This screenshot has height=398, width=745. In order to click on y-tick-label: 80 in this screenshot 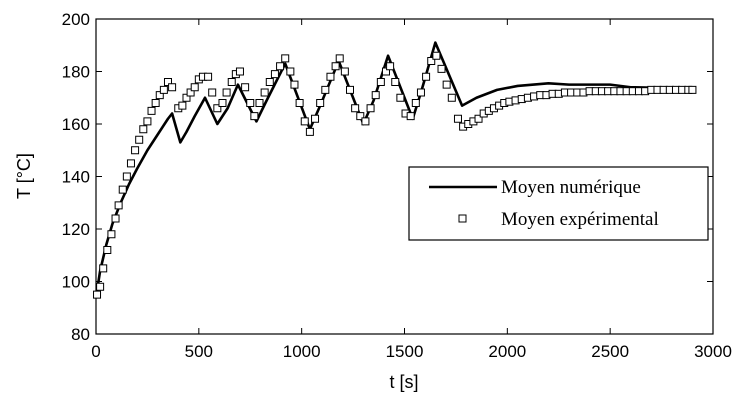, I will do `click(80, 334)`.